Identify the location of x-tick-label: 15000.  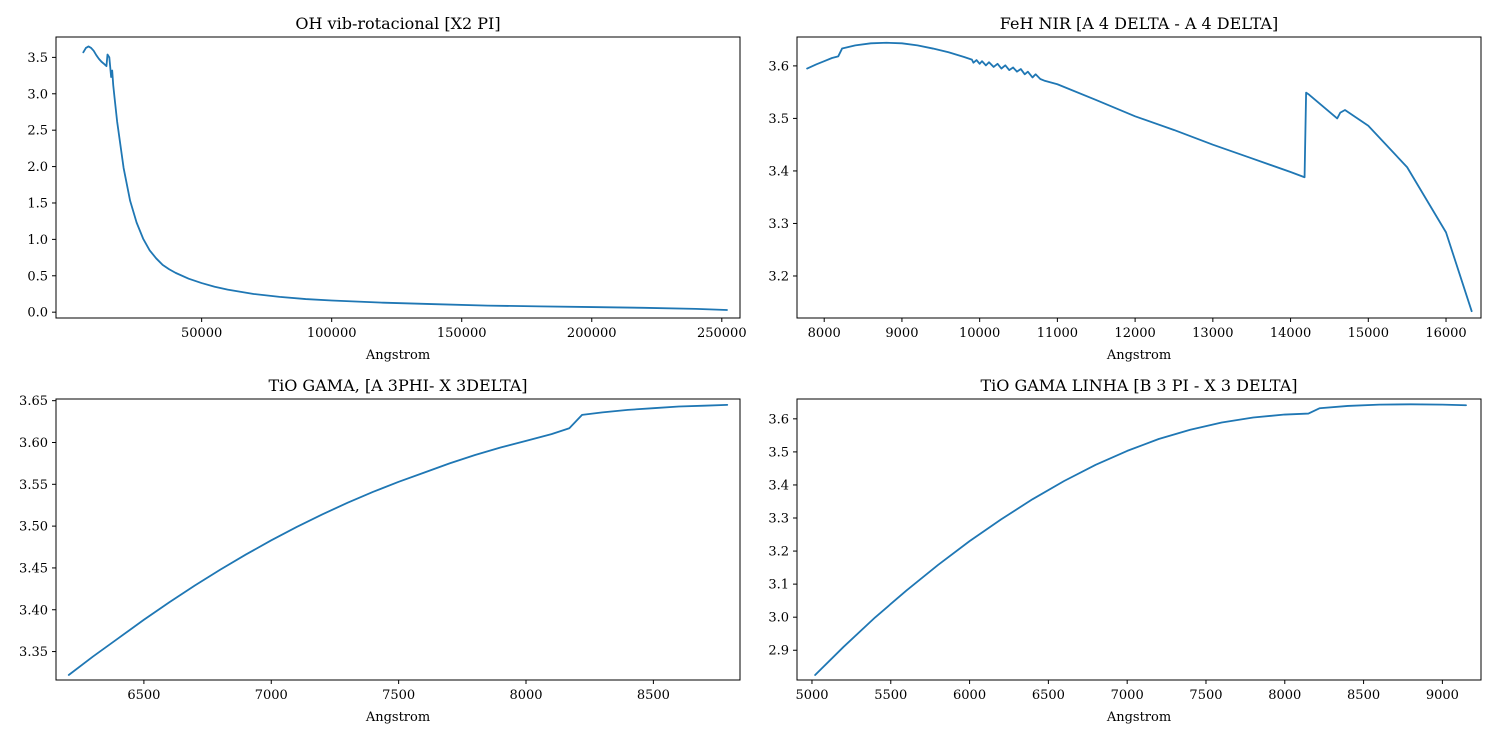
(1368, 333).